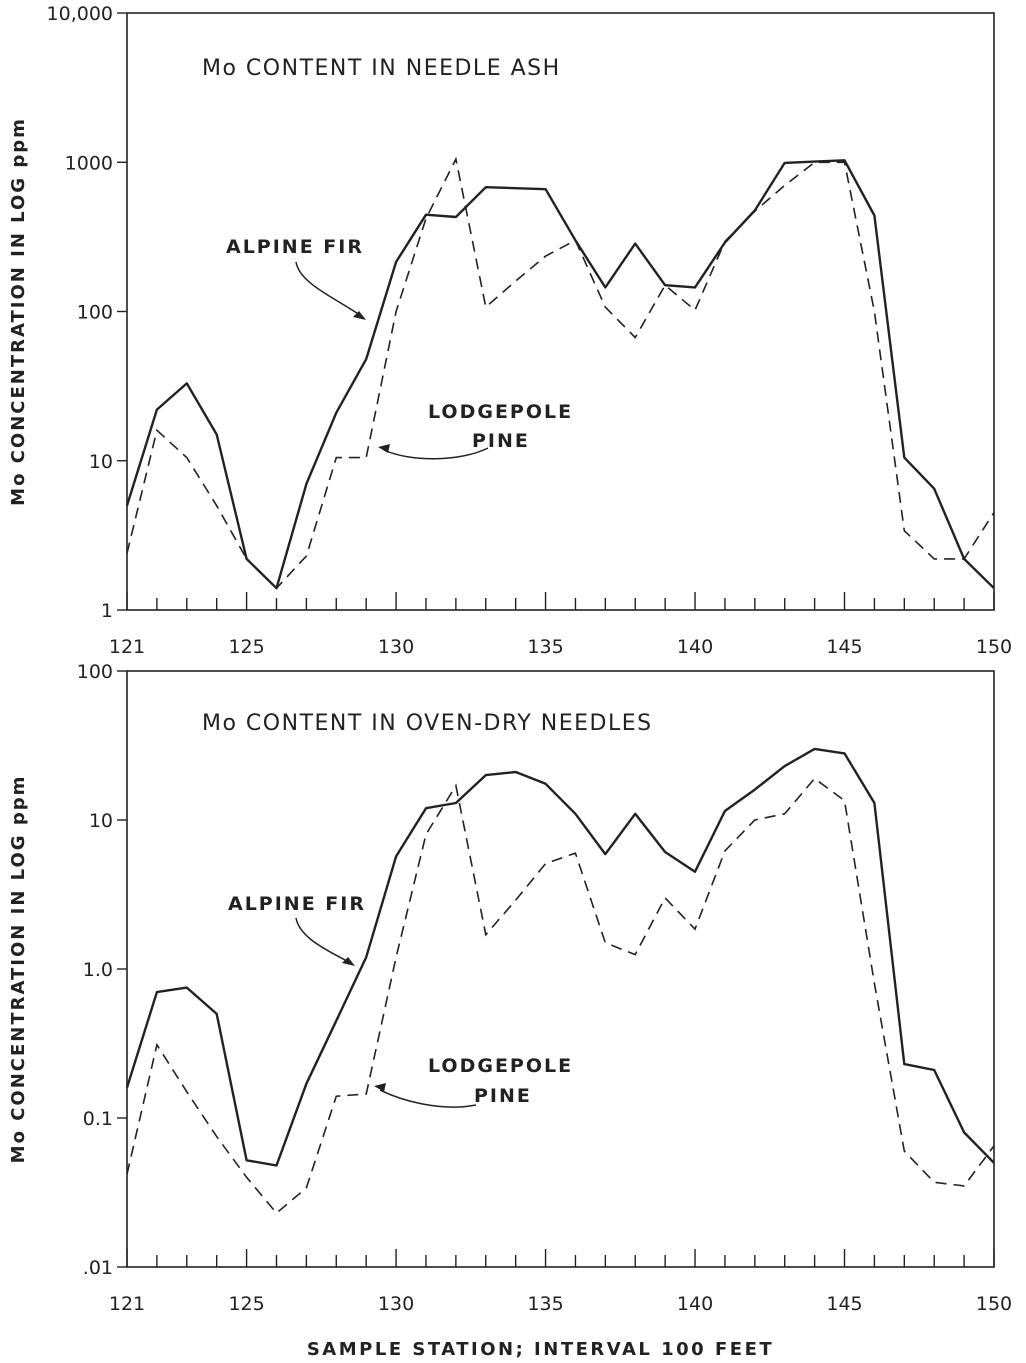 The width and height of the screenshot is (1026, 1363). I want to click on oven-dry-title: Mo CONTENT IN OVEN-DRY NEEDLES, so click(427, 723).